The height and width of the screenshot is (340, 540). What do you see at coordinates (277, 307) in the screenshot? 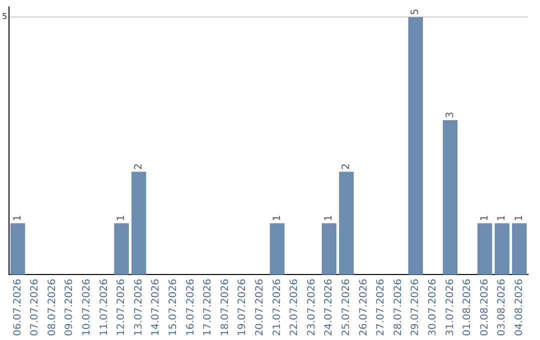
I see `x-tick-label: 21.07.2026` at bounding box center [277, 307].